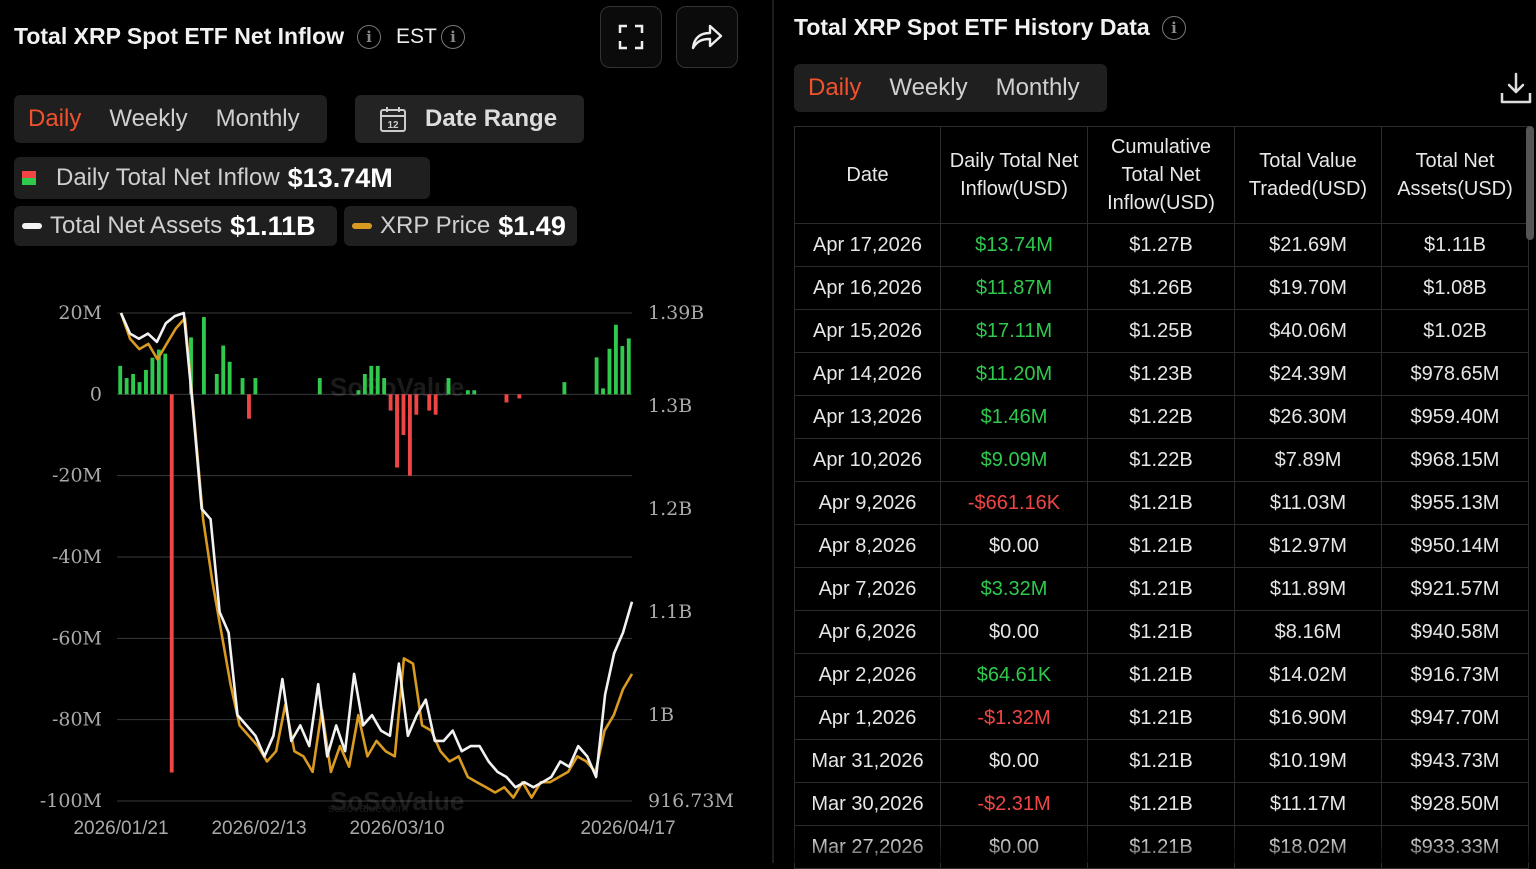  What do you see at coordinates (1161, 460) in the screenshot?
I see `table-row: Apr 10,2026 $9.09M $1.22B $7.89M $968.15M` at bounding box center [1161, 460].